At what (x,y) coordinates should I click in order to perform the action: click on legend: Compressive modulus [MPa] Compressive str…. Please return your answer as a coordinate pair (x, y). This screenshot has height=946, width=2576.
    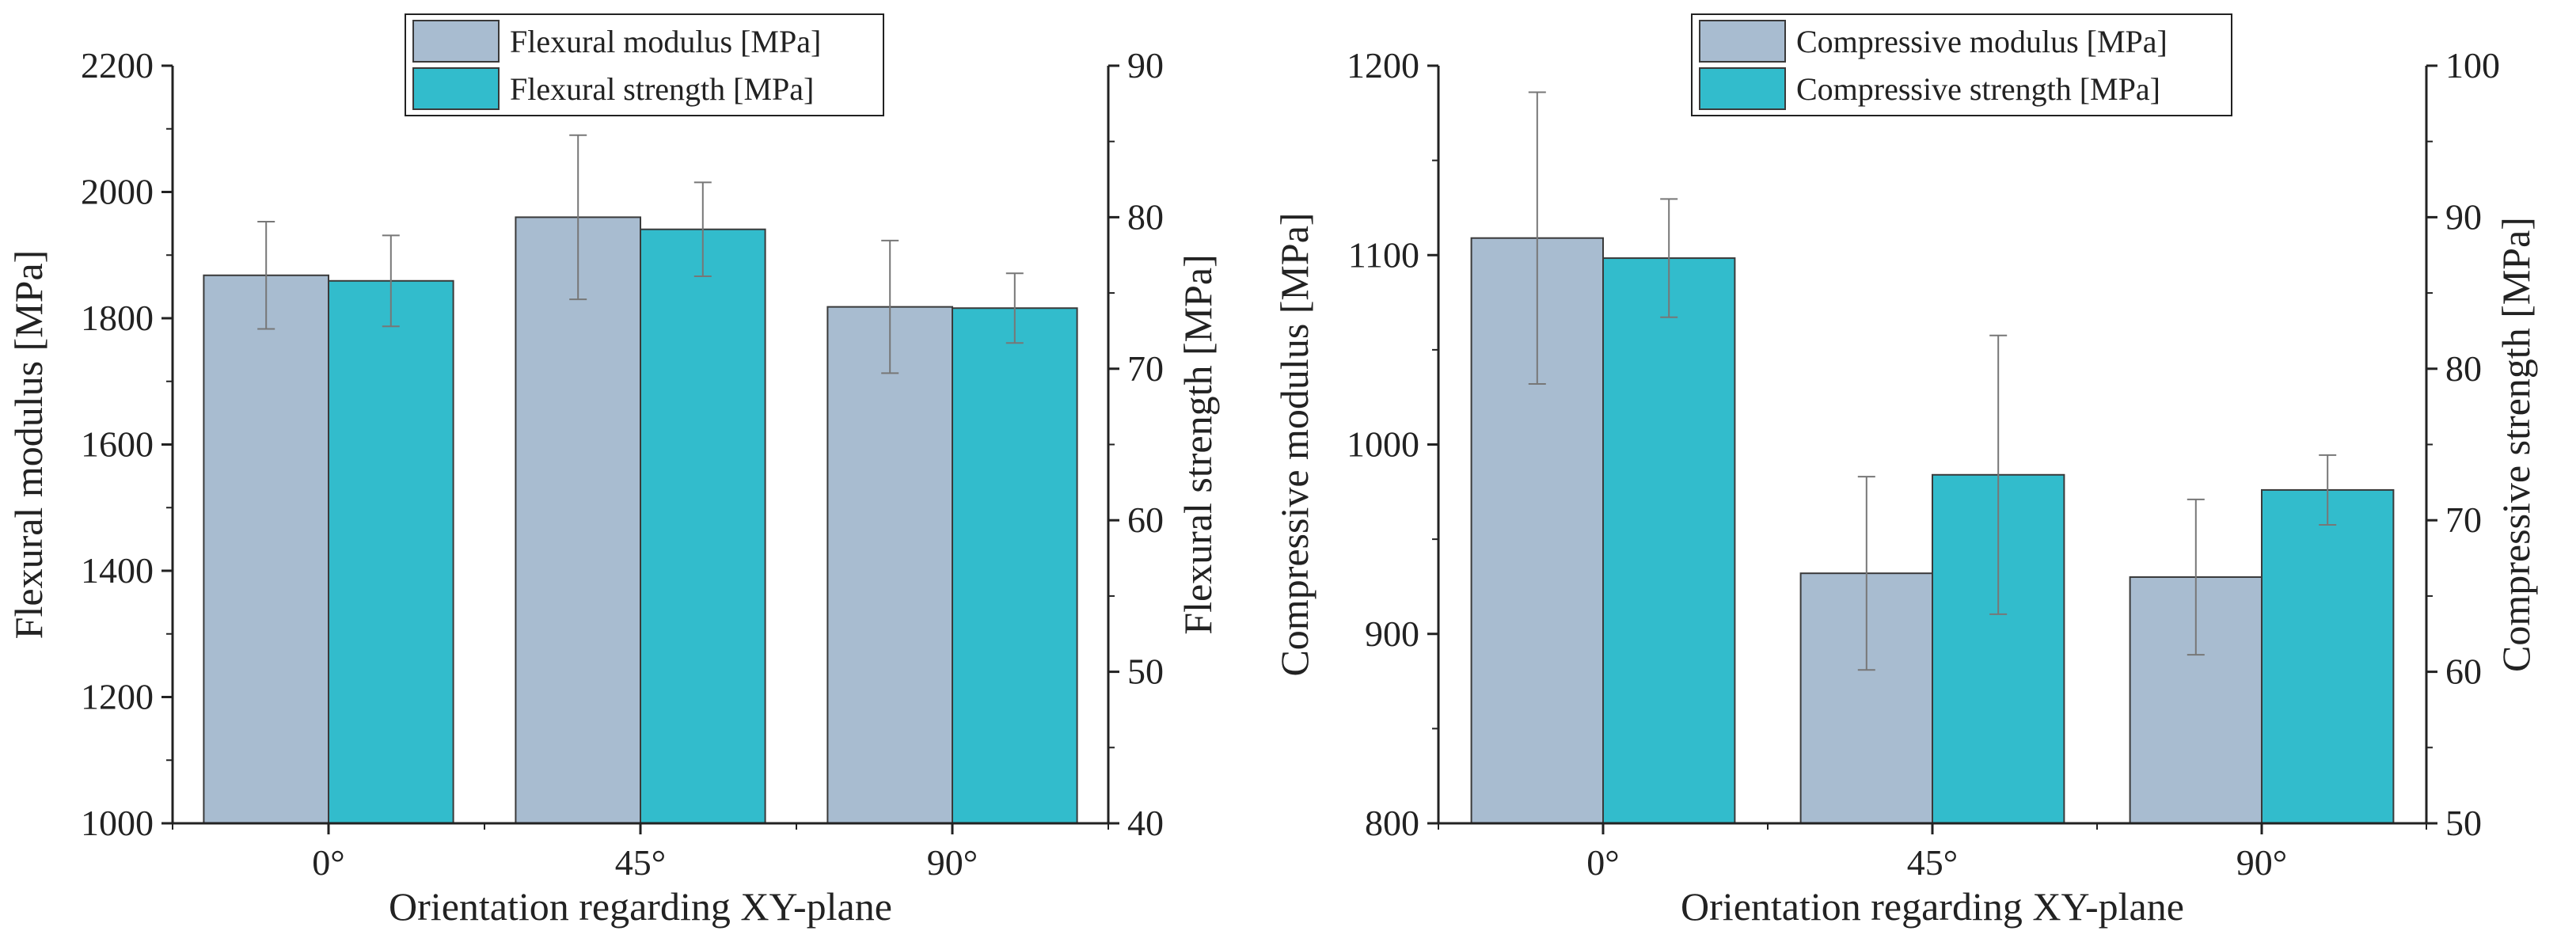
    Looking at the image, I should click on (1962, 64).